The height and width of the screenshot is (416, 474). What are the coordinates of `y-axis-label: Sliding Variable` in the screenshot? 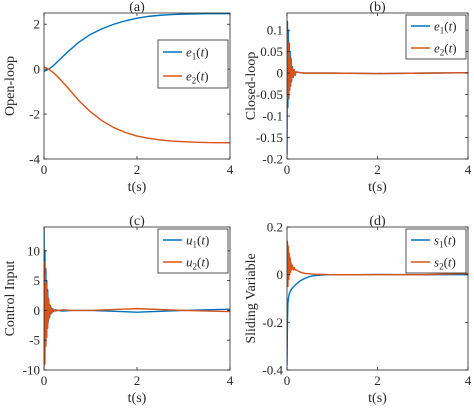 It's located at (251, 298).